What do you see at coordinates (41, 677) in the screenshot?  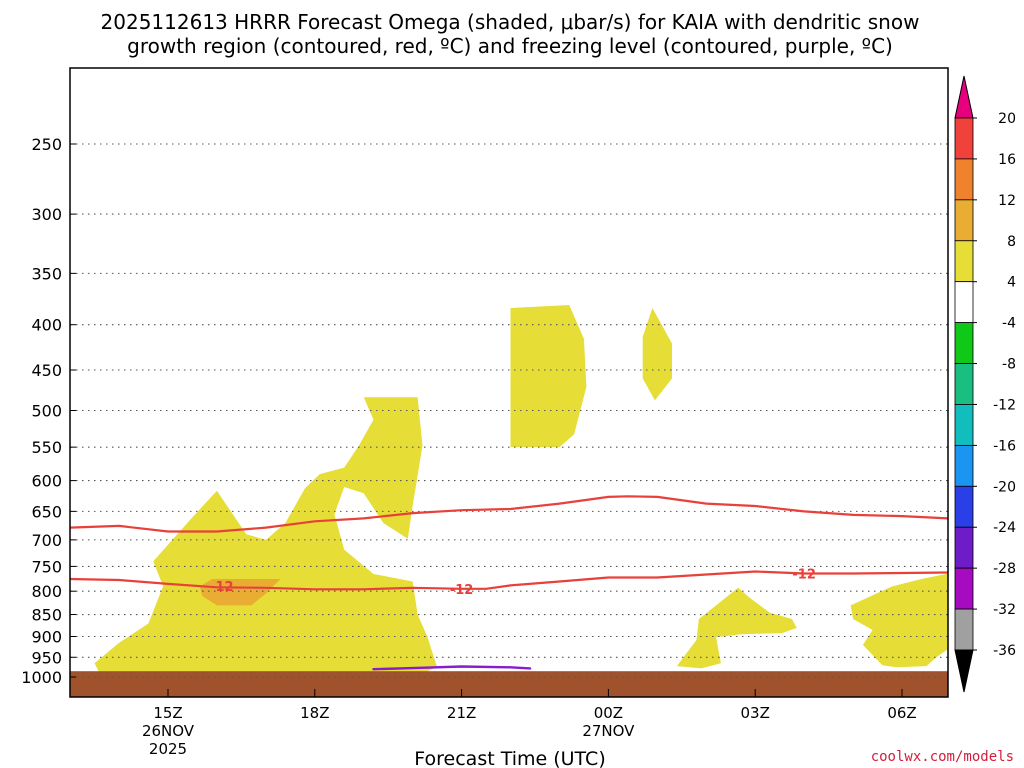 I see `y-tick-label: 1000` at bounding box center [41, 677].